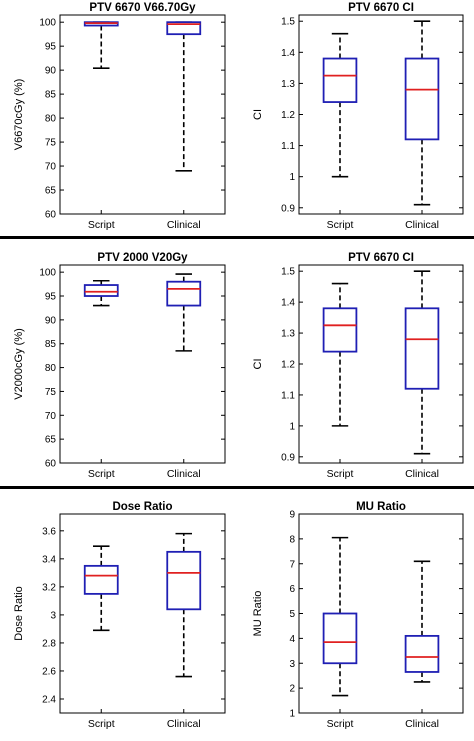  I want to click on y-tick-label: 1.2, so click(288, 115).